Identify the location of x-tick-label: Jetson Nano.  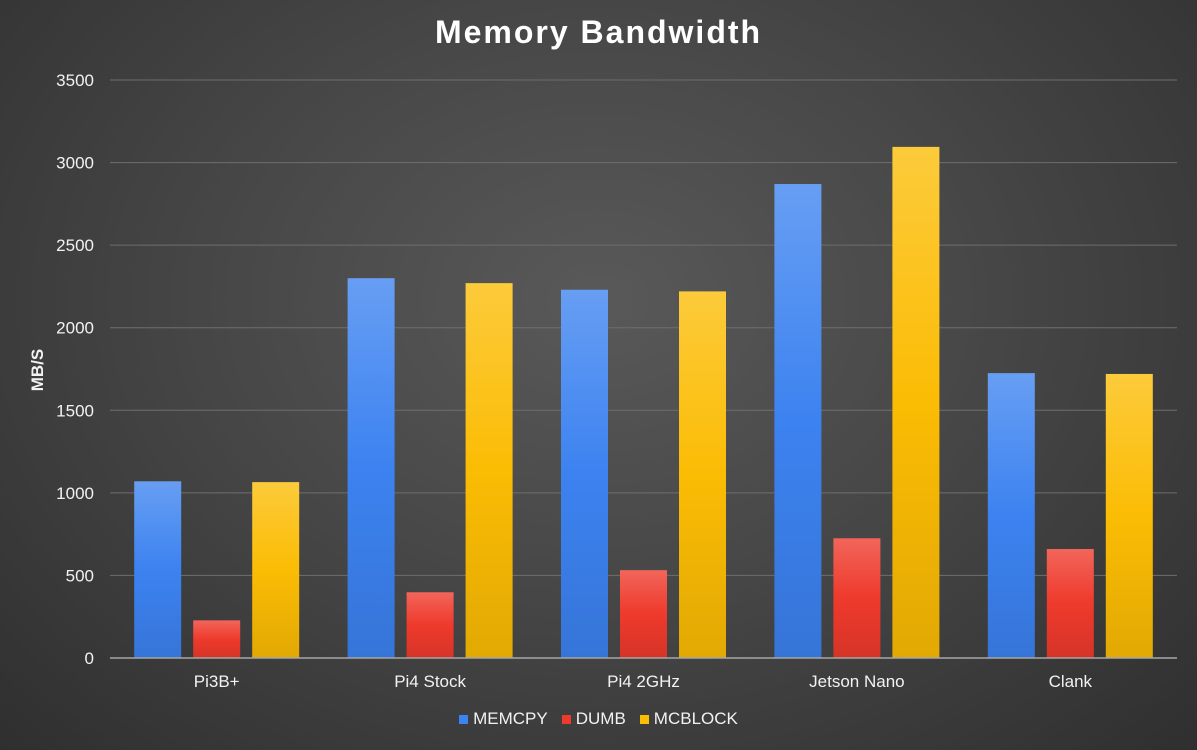
(856, 681).